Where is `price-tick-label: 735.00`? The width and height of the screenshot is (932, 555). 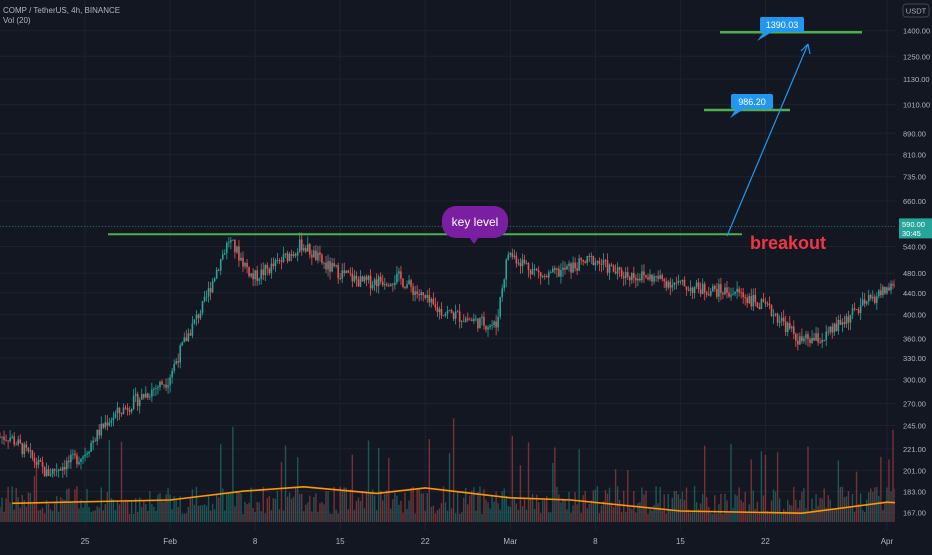 price-tick-label: 735.00 is located at coordinates (914, 177).